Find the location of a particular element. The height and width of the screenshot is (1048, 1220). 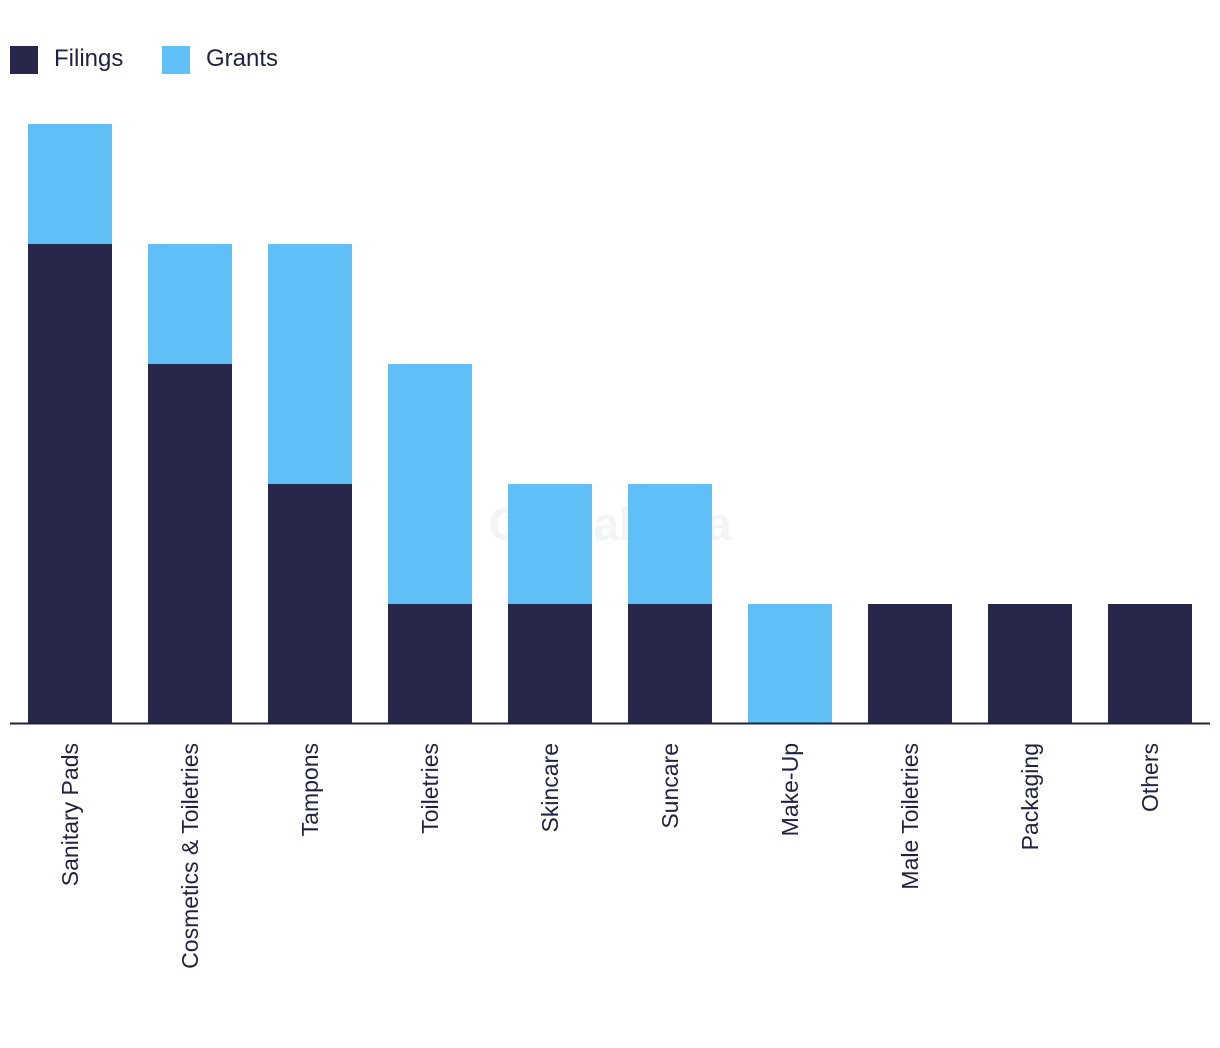

legend-label-grants: Grants is located at coordinates (242, 58).